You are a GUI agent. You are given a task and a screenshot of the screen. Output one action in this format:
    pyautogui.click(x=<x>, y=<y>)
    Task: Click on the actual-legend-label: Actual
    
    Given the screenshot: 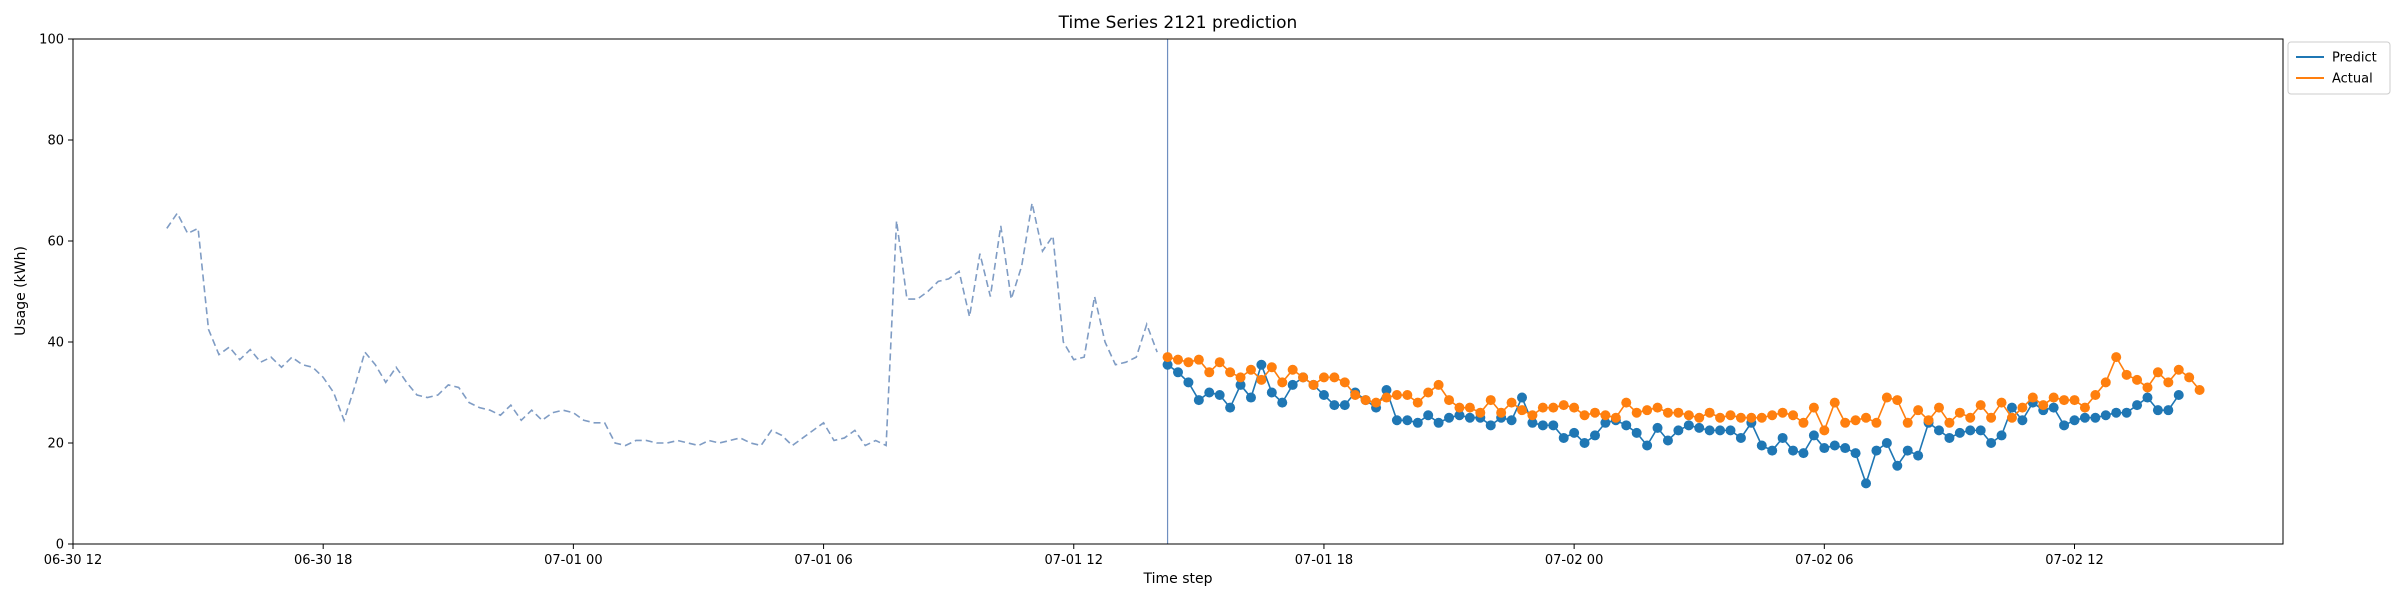 What is the action you would take?
    pyautogui.click(x=2352, y=79)
    